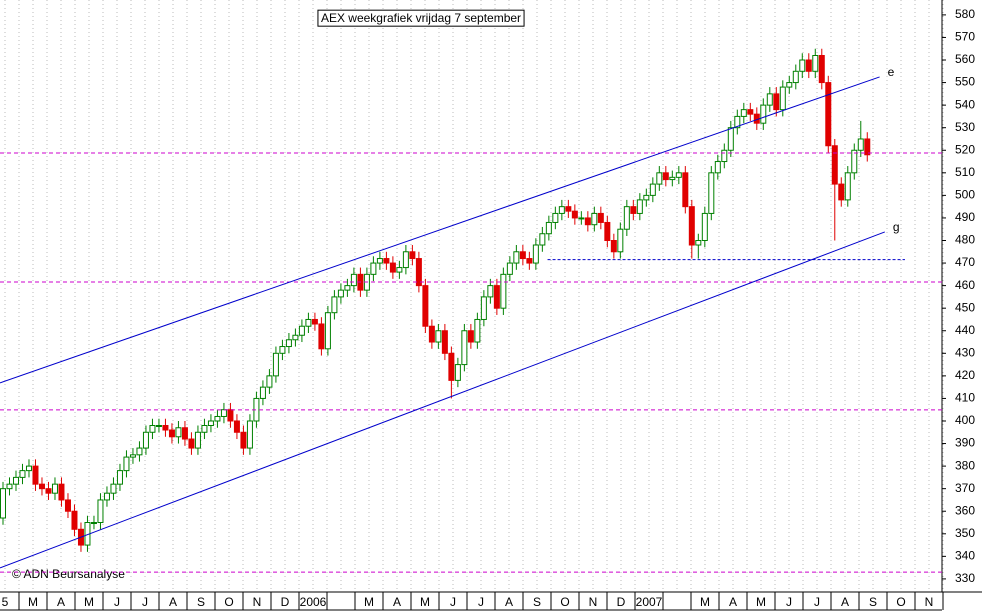 This screenshot has height=611, width=982. Describe the element at coordinates (965, 59) in the screenshot. I see `y-tick-label: 560` at that location.